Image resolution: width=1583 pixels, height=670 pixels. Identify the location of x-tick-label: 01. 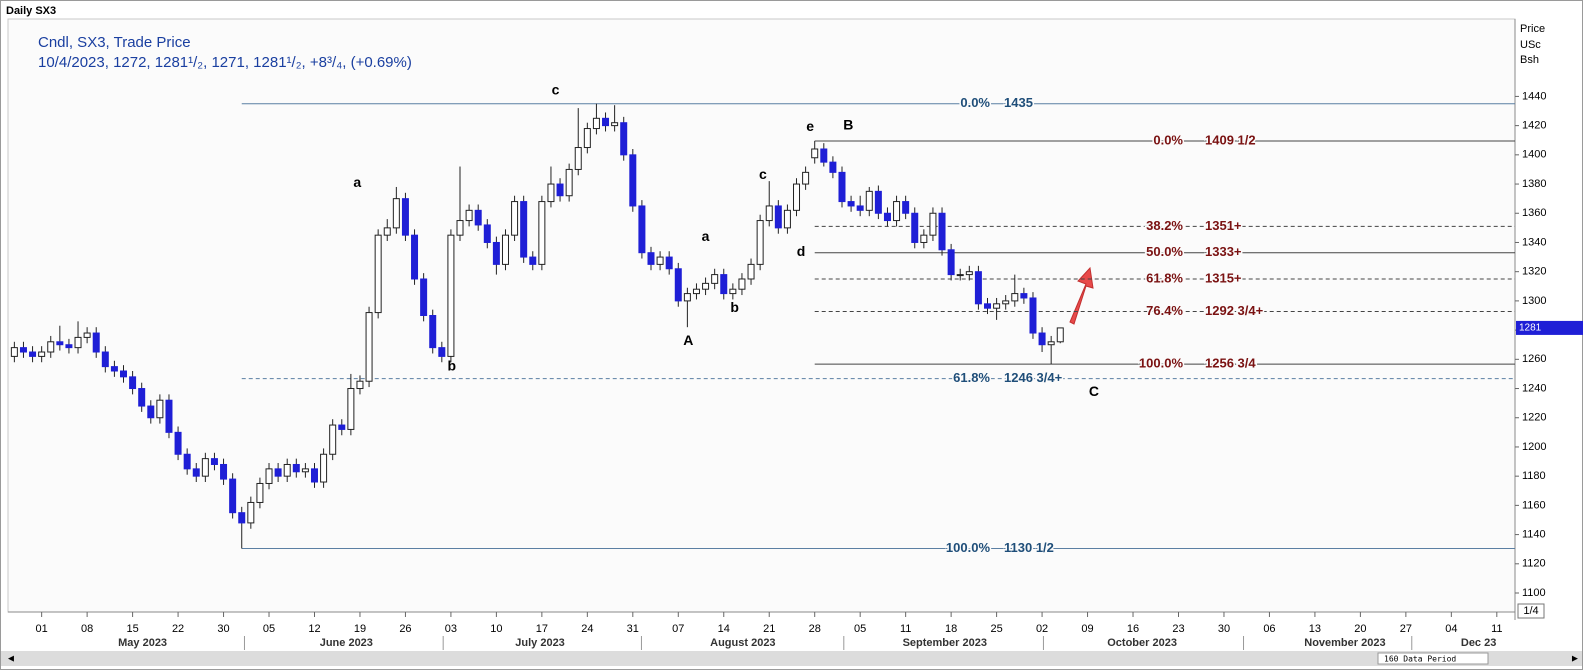
(42, 629).